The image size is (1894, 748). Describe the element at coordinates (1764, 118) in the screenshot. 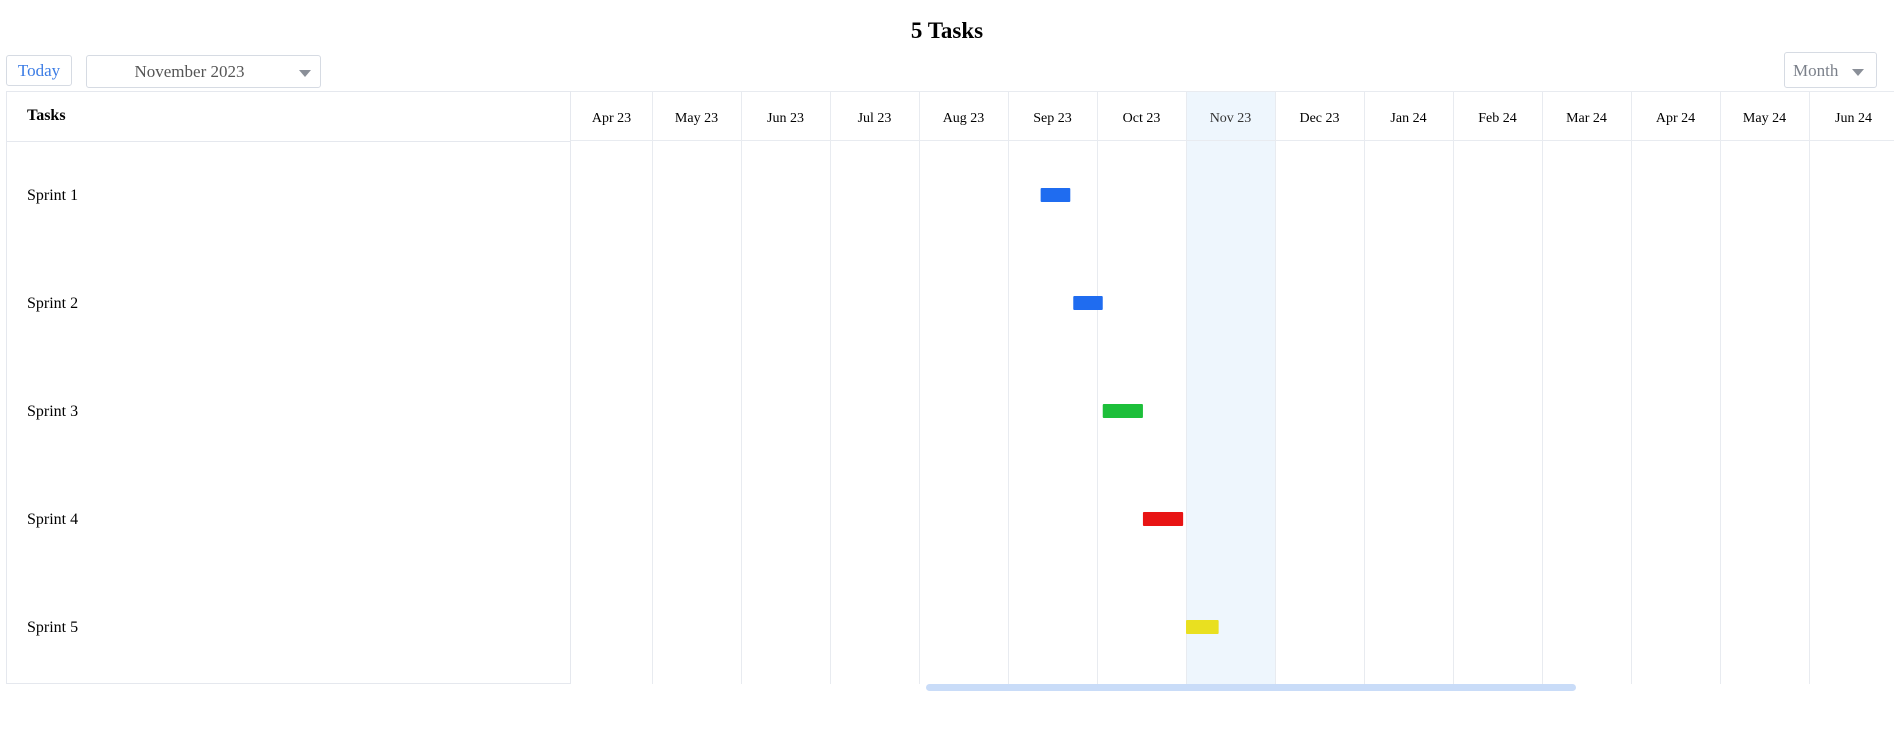

I see `month-header-label: May 24` at that location.